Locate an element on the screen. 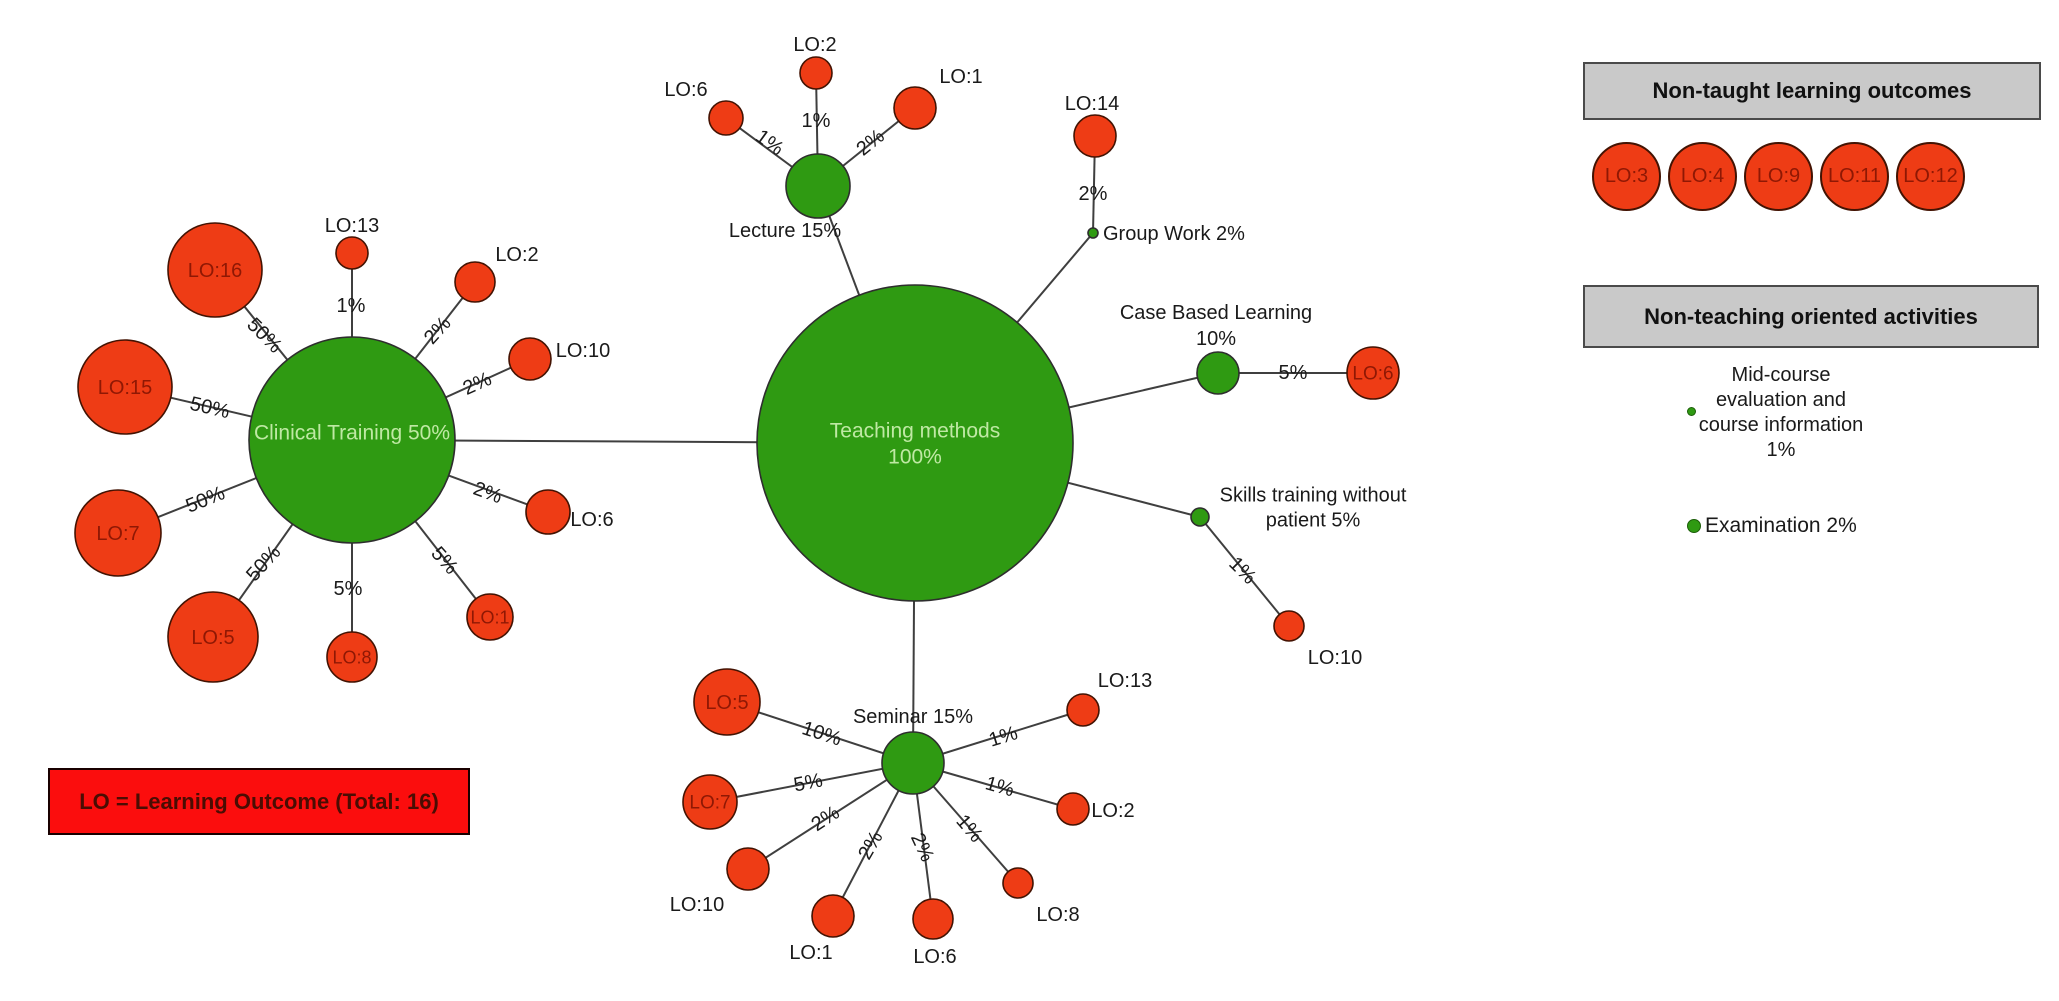  legend-outcome-lo-9: LO:9 is located at coordinates (1778, 176).